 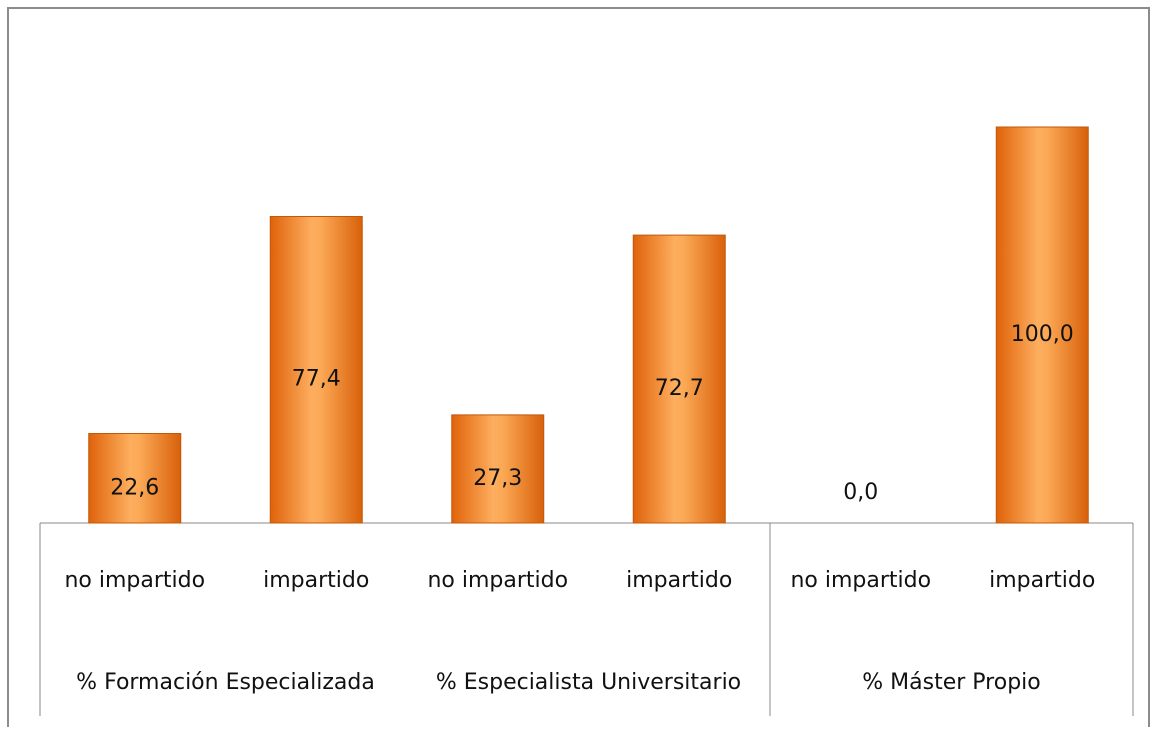 I want to click on value-label: 27,3, so click(x=497, y=478).